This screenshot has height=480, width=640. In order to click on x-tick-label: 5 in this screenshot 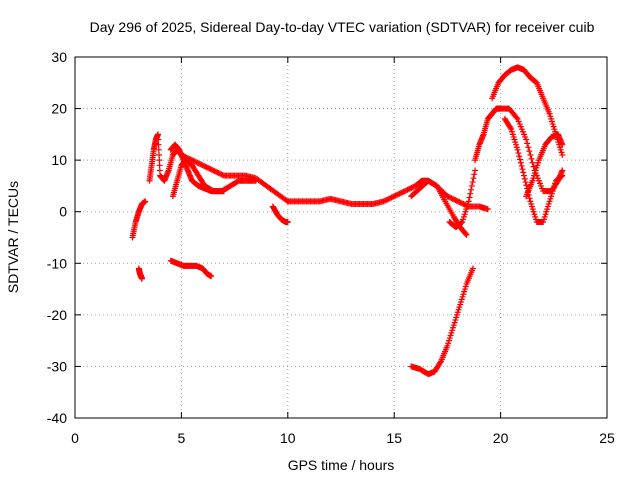, I will do `click(182, 438)`.